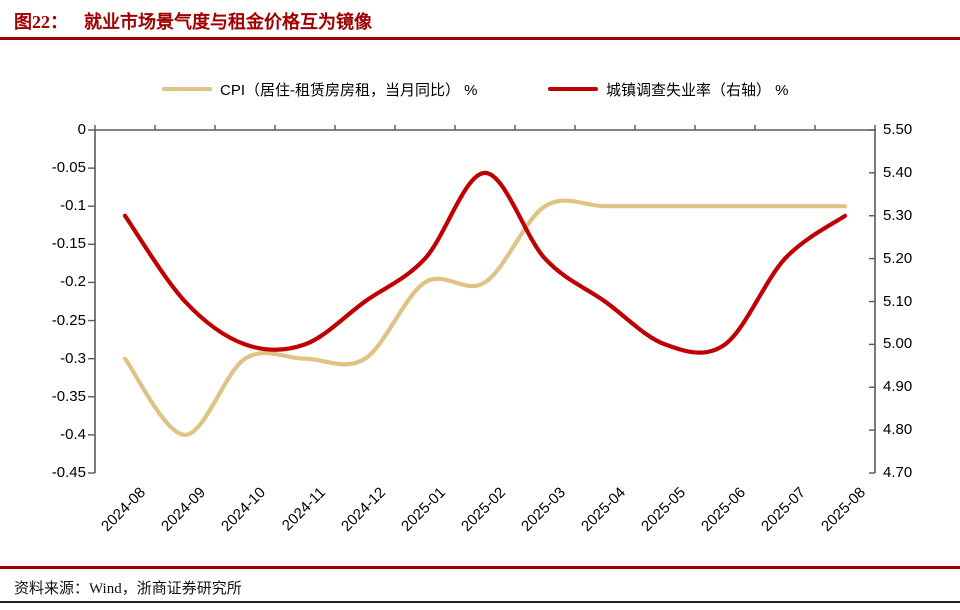 Image resolution: width=960 pixels, height=610 pixels. I want to click on cpi-line-swatch, so click(187, 89).